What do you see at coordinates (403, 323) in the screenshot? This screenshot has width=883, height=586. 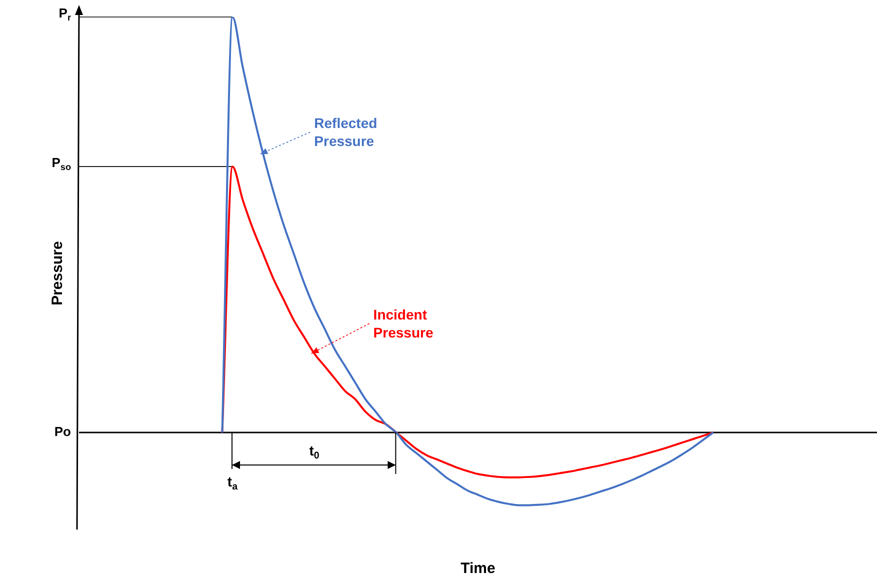 I see `text: Incident Pressure` at bounding box center [403, 323].